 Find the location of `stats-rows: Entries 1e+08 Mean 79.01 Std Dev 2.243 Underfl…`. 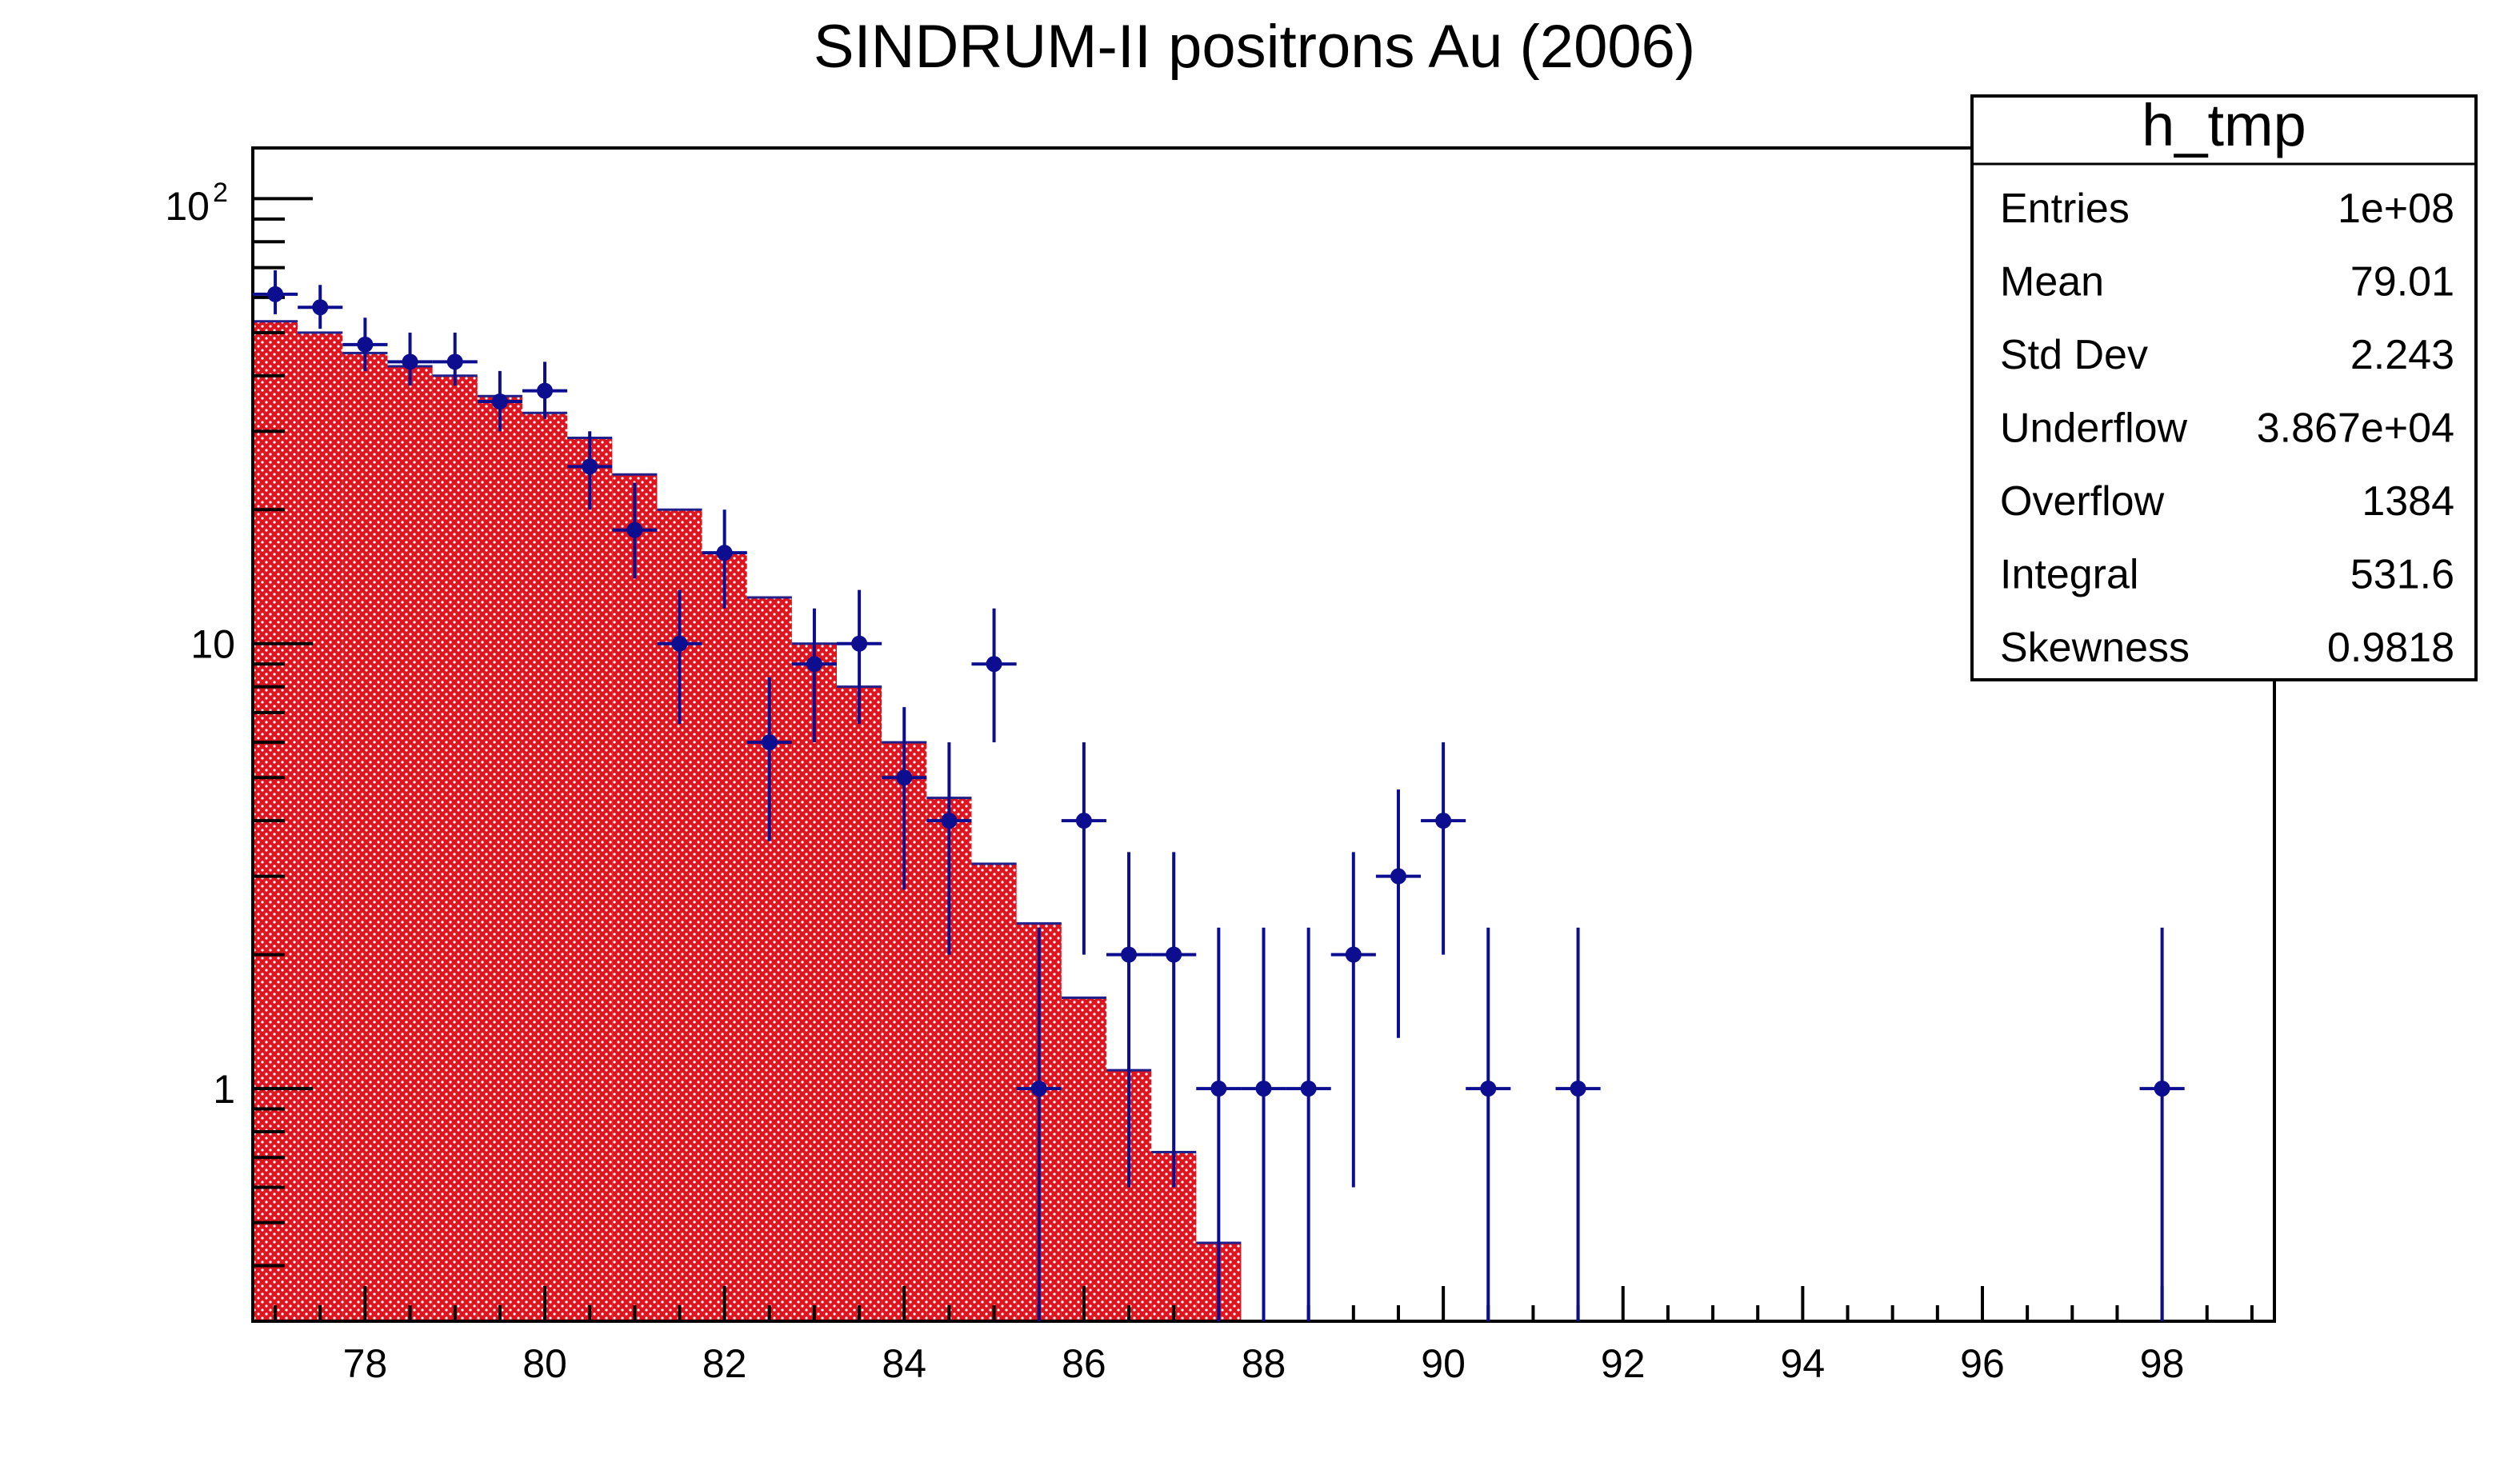

stats-rows: Entries 1e+08 Mean 79.01 Std Dev 2.243 Underfl… is located at coordinates (2227, 429).